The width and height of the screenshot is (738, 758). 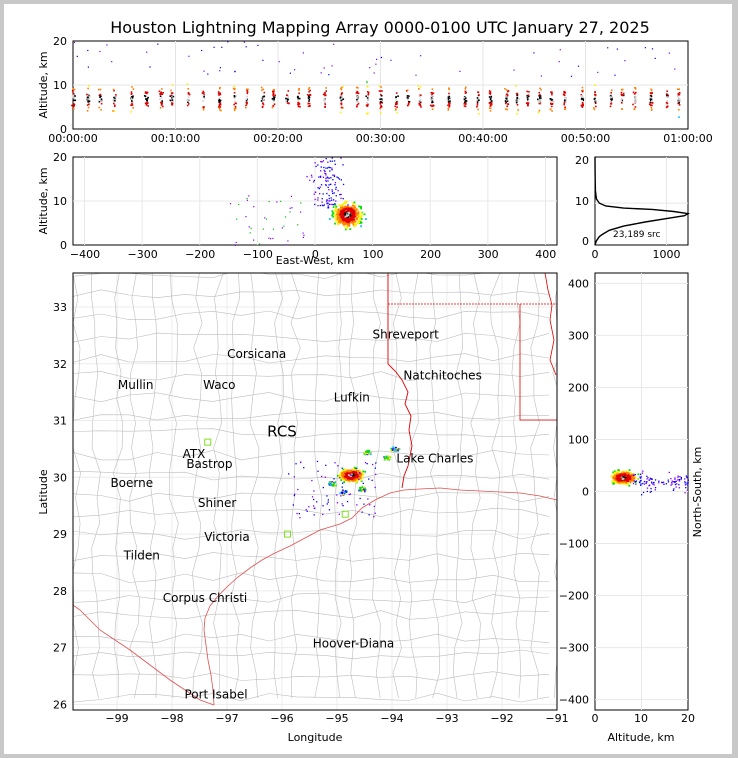 I want to click on city-label: Bastrop, so click(x=209, y=464).